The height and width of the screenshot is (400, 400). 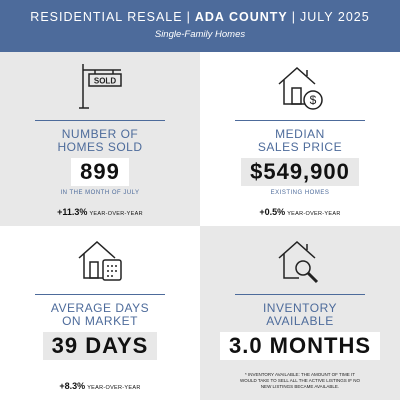 I want to click on value: 39 DAYS, so click(x=100, y=346).